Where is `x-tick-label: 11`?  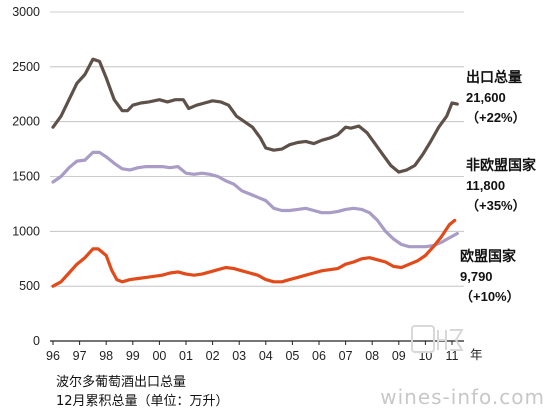
x-tick-label: 11 is located at coordinates (452, 356).